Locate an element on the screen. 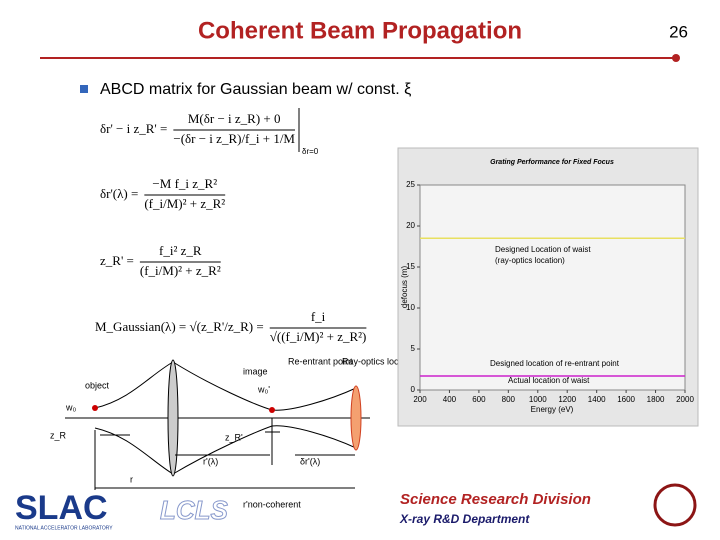 This screenshot has width=720, height=540. w0-prime-label: w₀' is located at coordinates (263, 389).